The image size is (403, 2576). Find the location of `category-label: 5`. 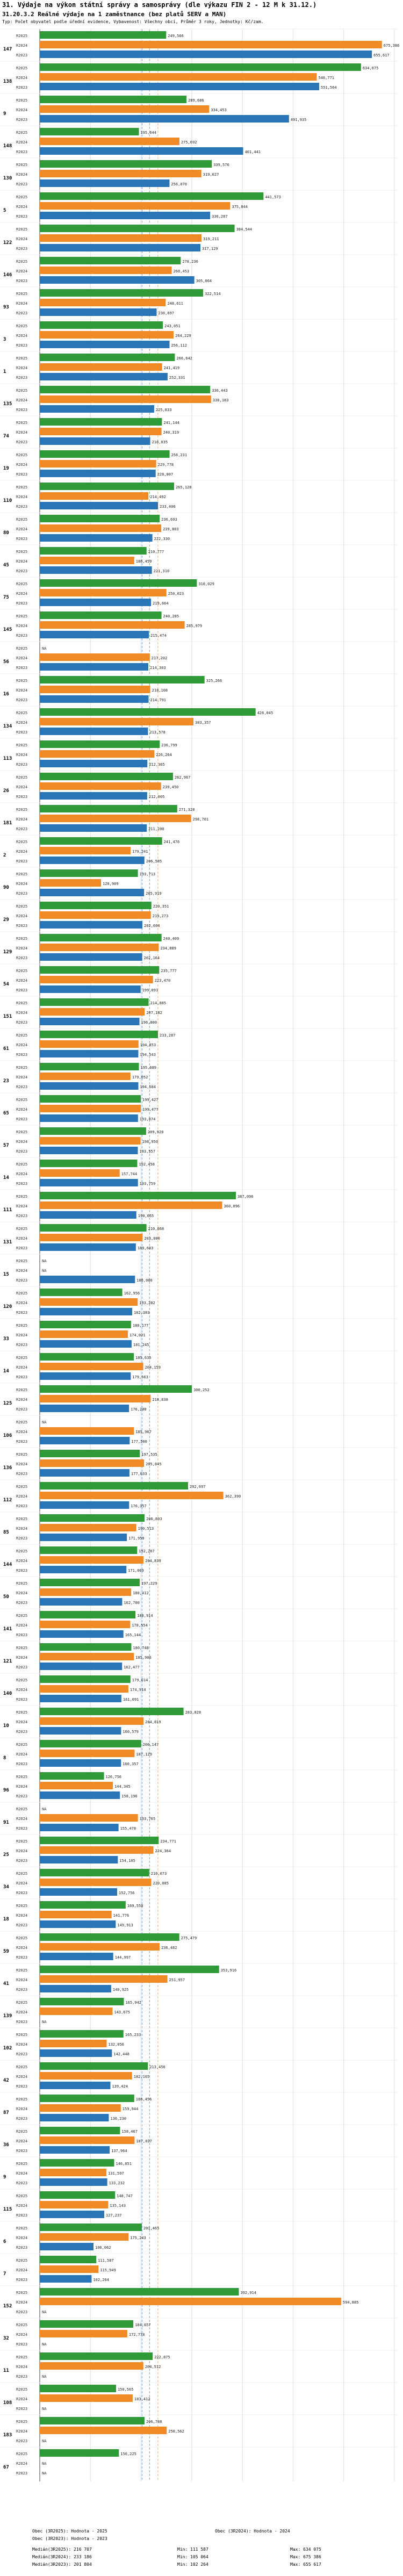

category-label: 5 is located at coordinates (4, 210).